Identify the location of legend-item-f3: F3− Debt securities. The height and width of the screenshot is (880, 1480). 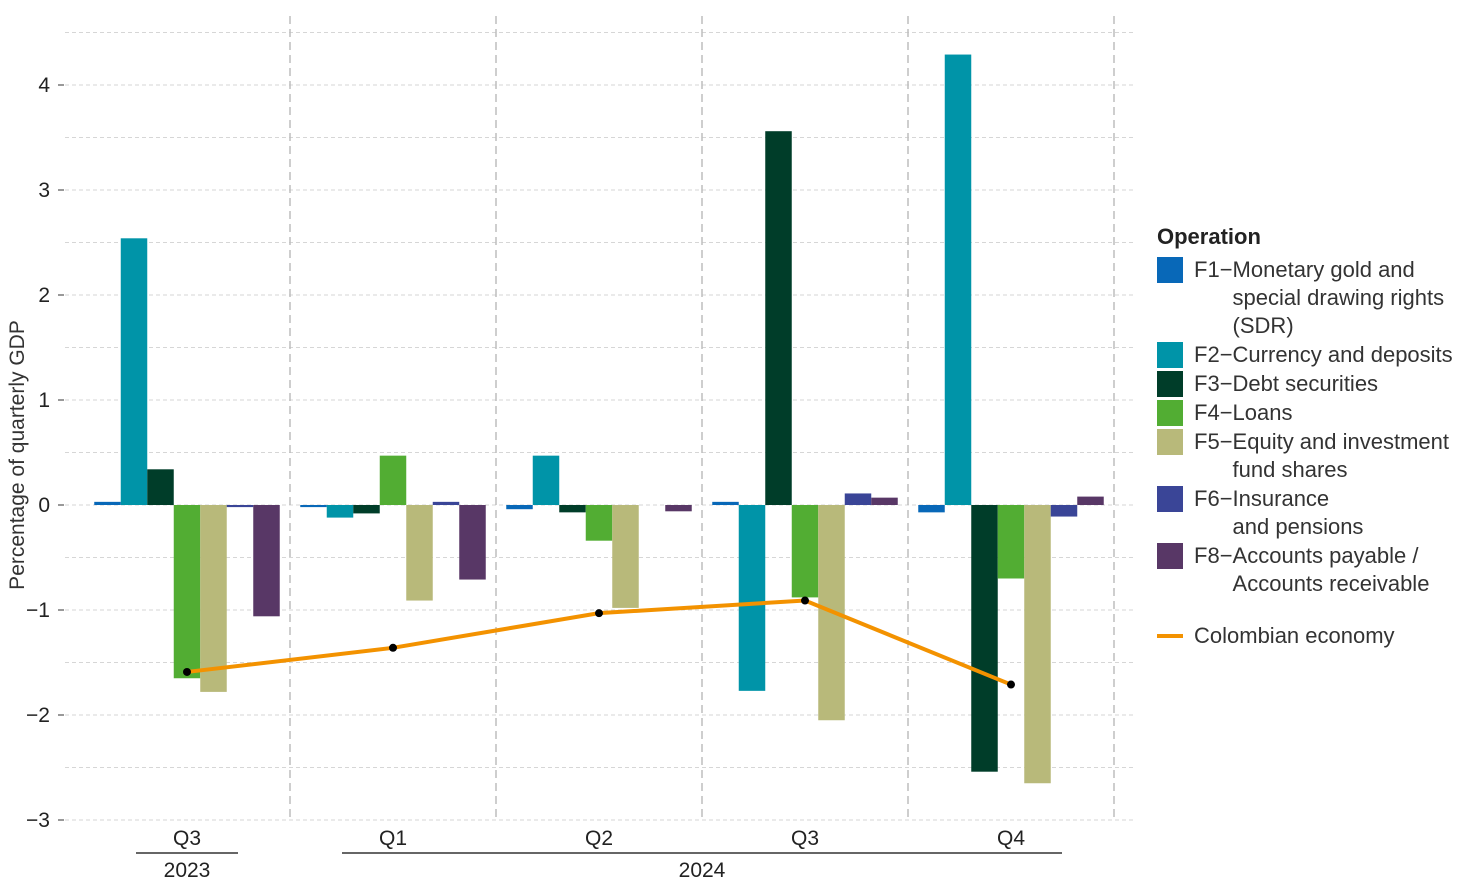
(1318, 384).